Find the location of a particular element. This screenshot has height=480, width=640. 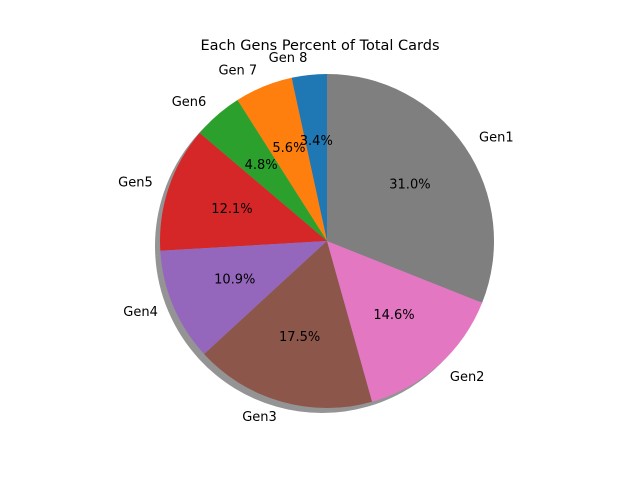

chart-title: Each Gens Percent of Total Cards is located at coordinates (319, 46).